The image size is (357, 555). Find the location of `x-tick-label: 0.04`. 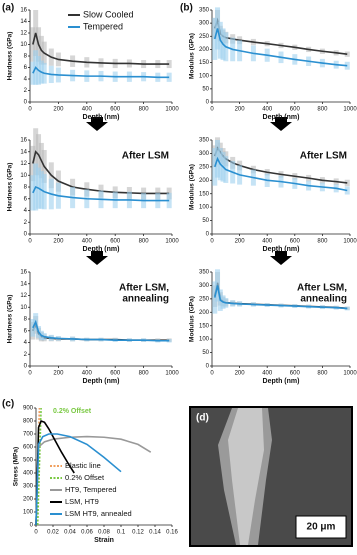

x-tick-label: 0.04 is located at coordinates (70, 533).